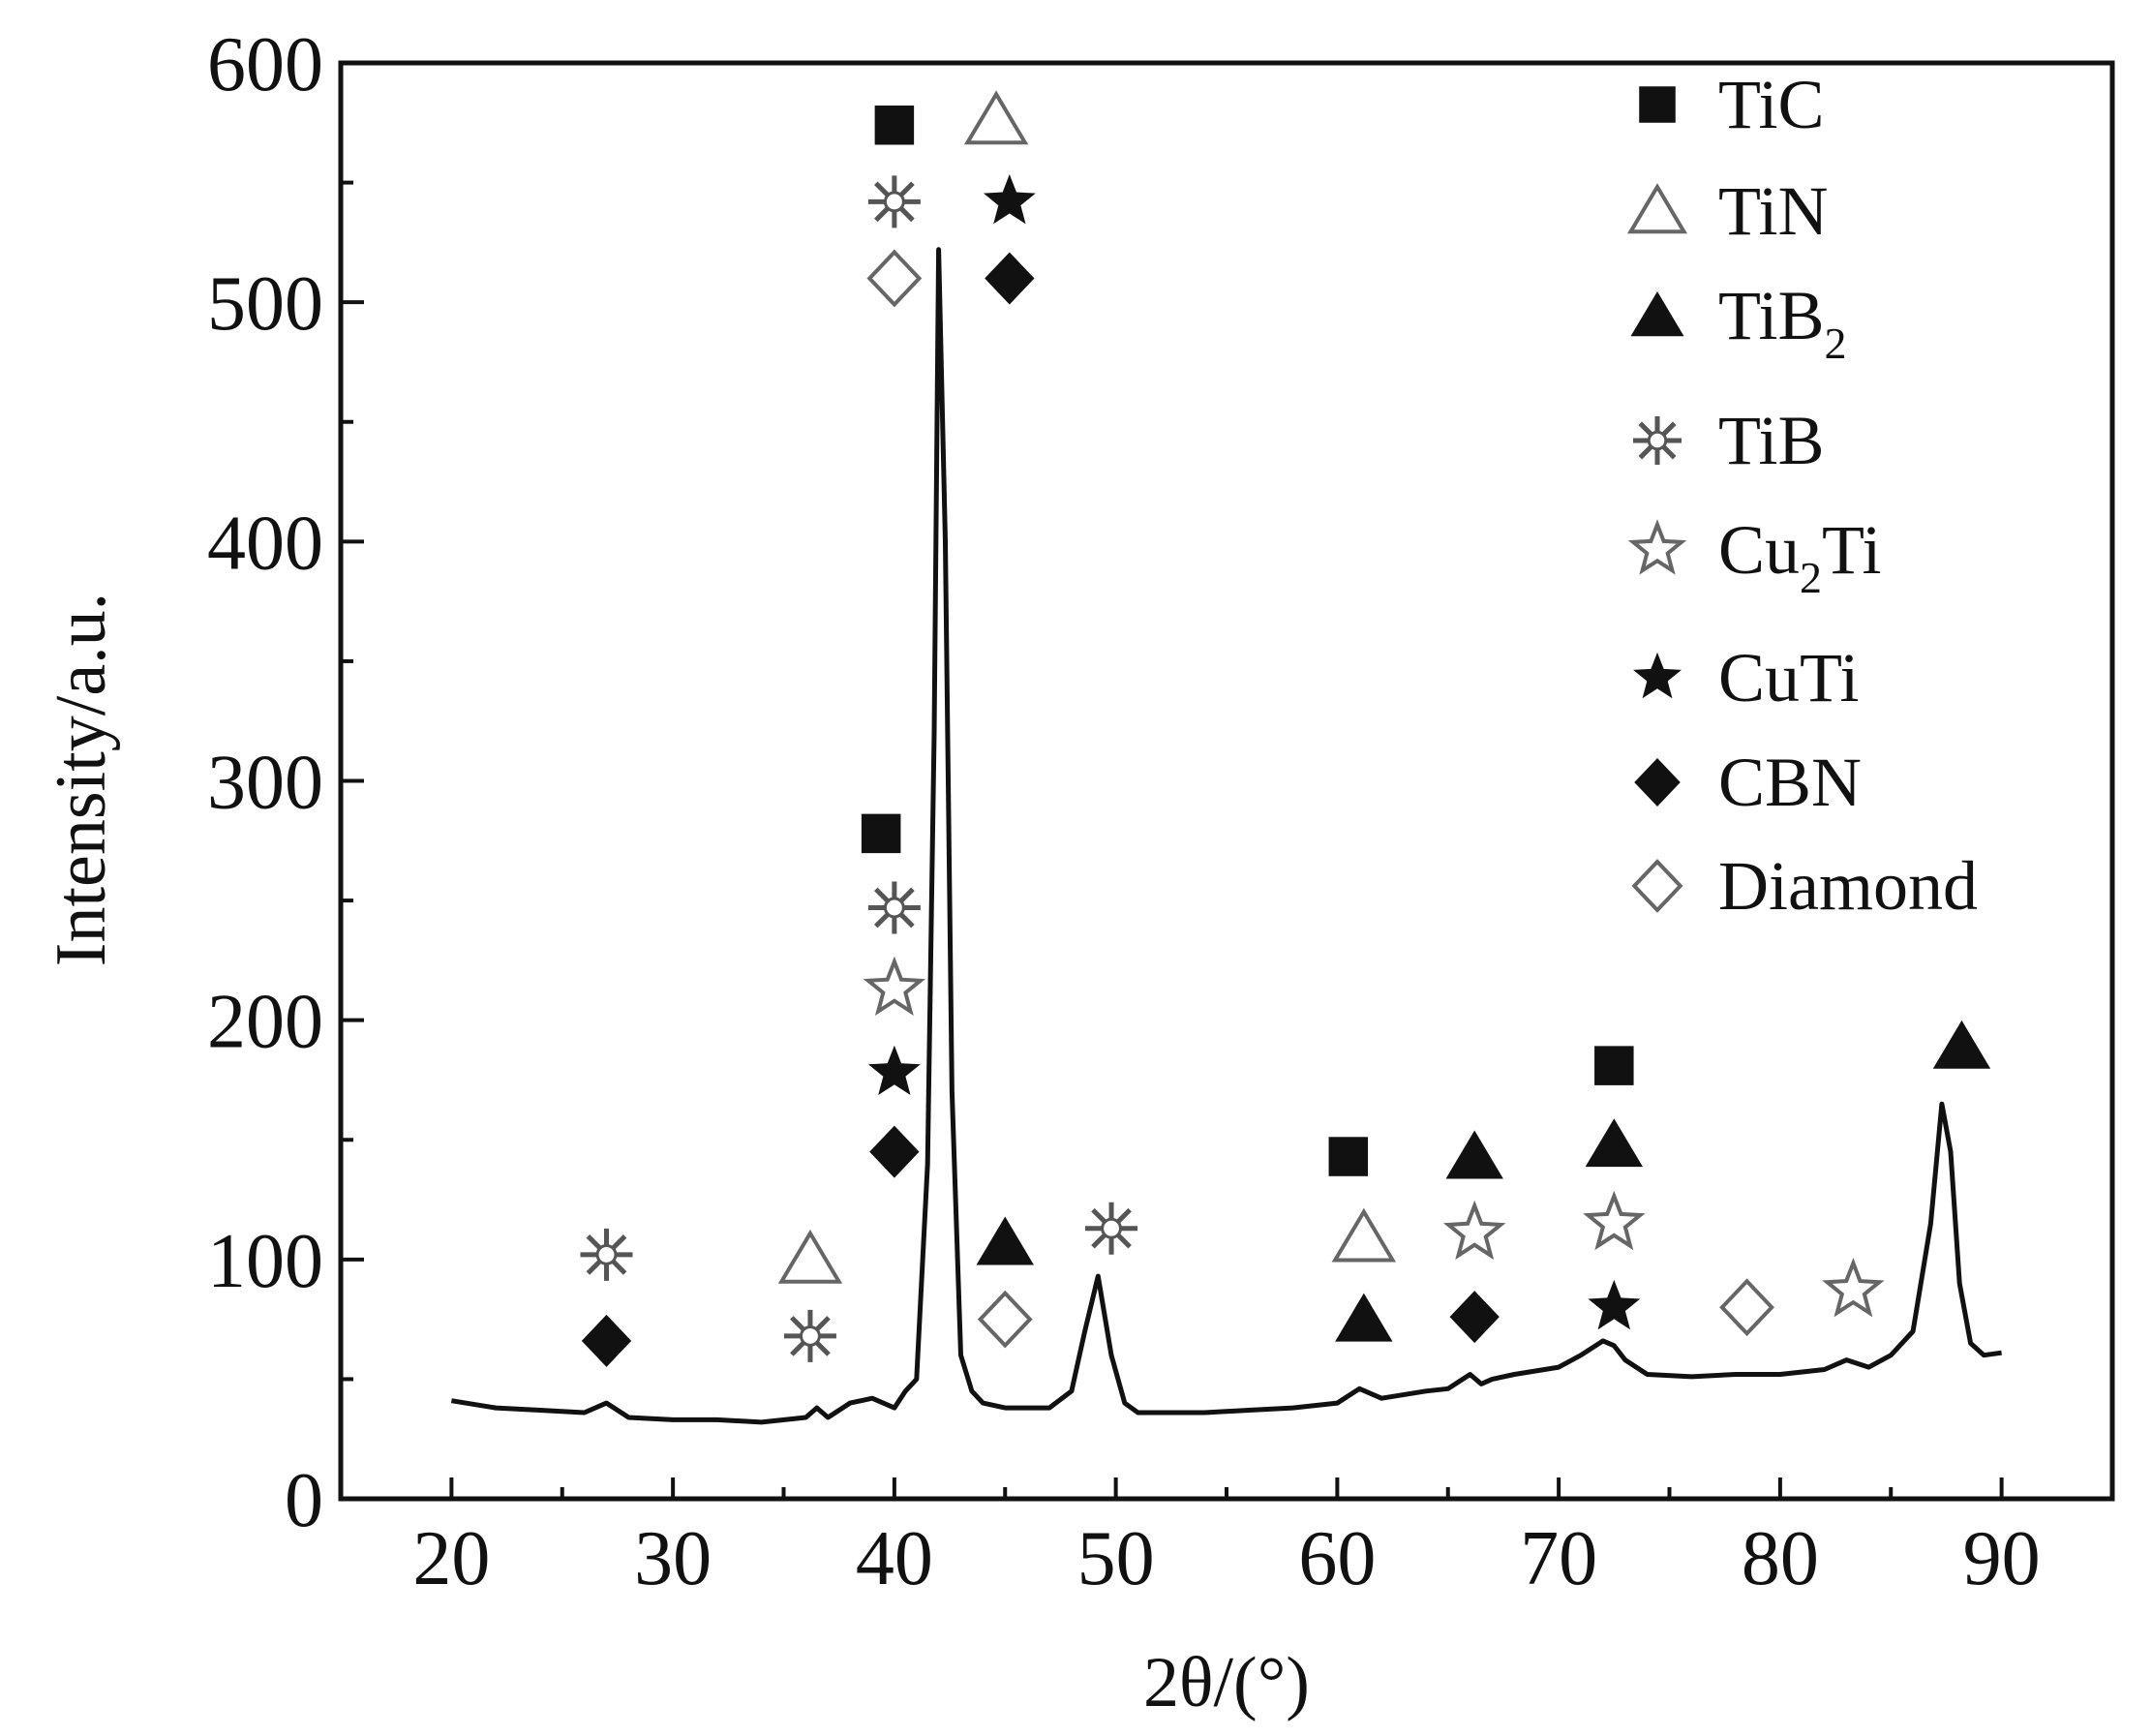 The width and height of the screenshot is (2152, 1736). I want to click on x-tick-label: 90, so click(2002, 1558).